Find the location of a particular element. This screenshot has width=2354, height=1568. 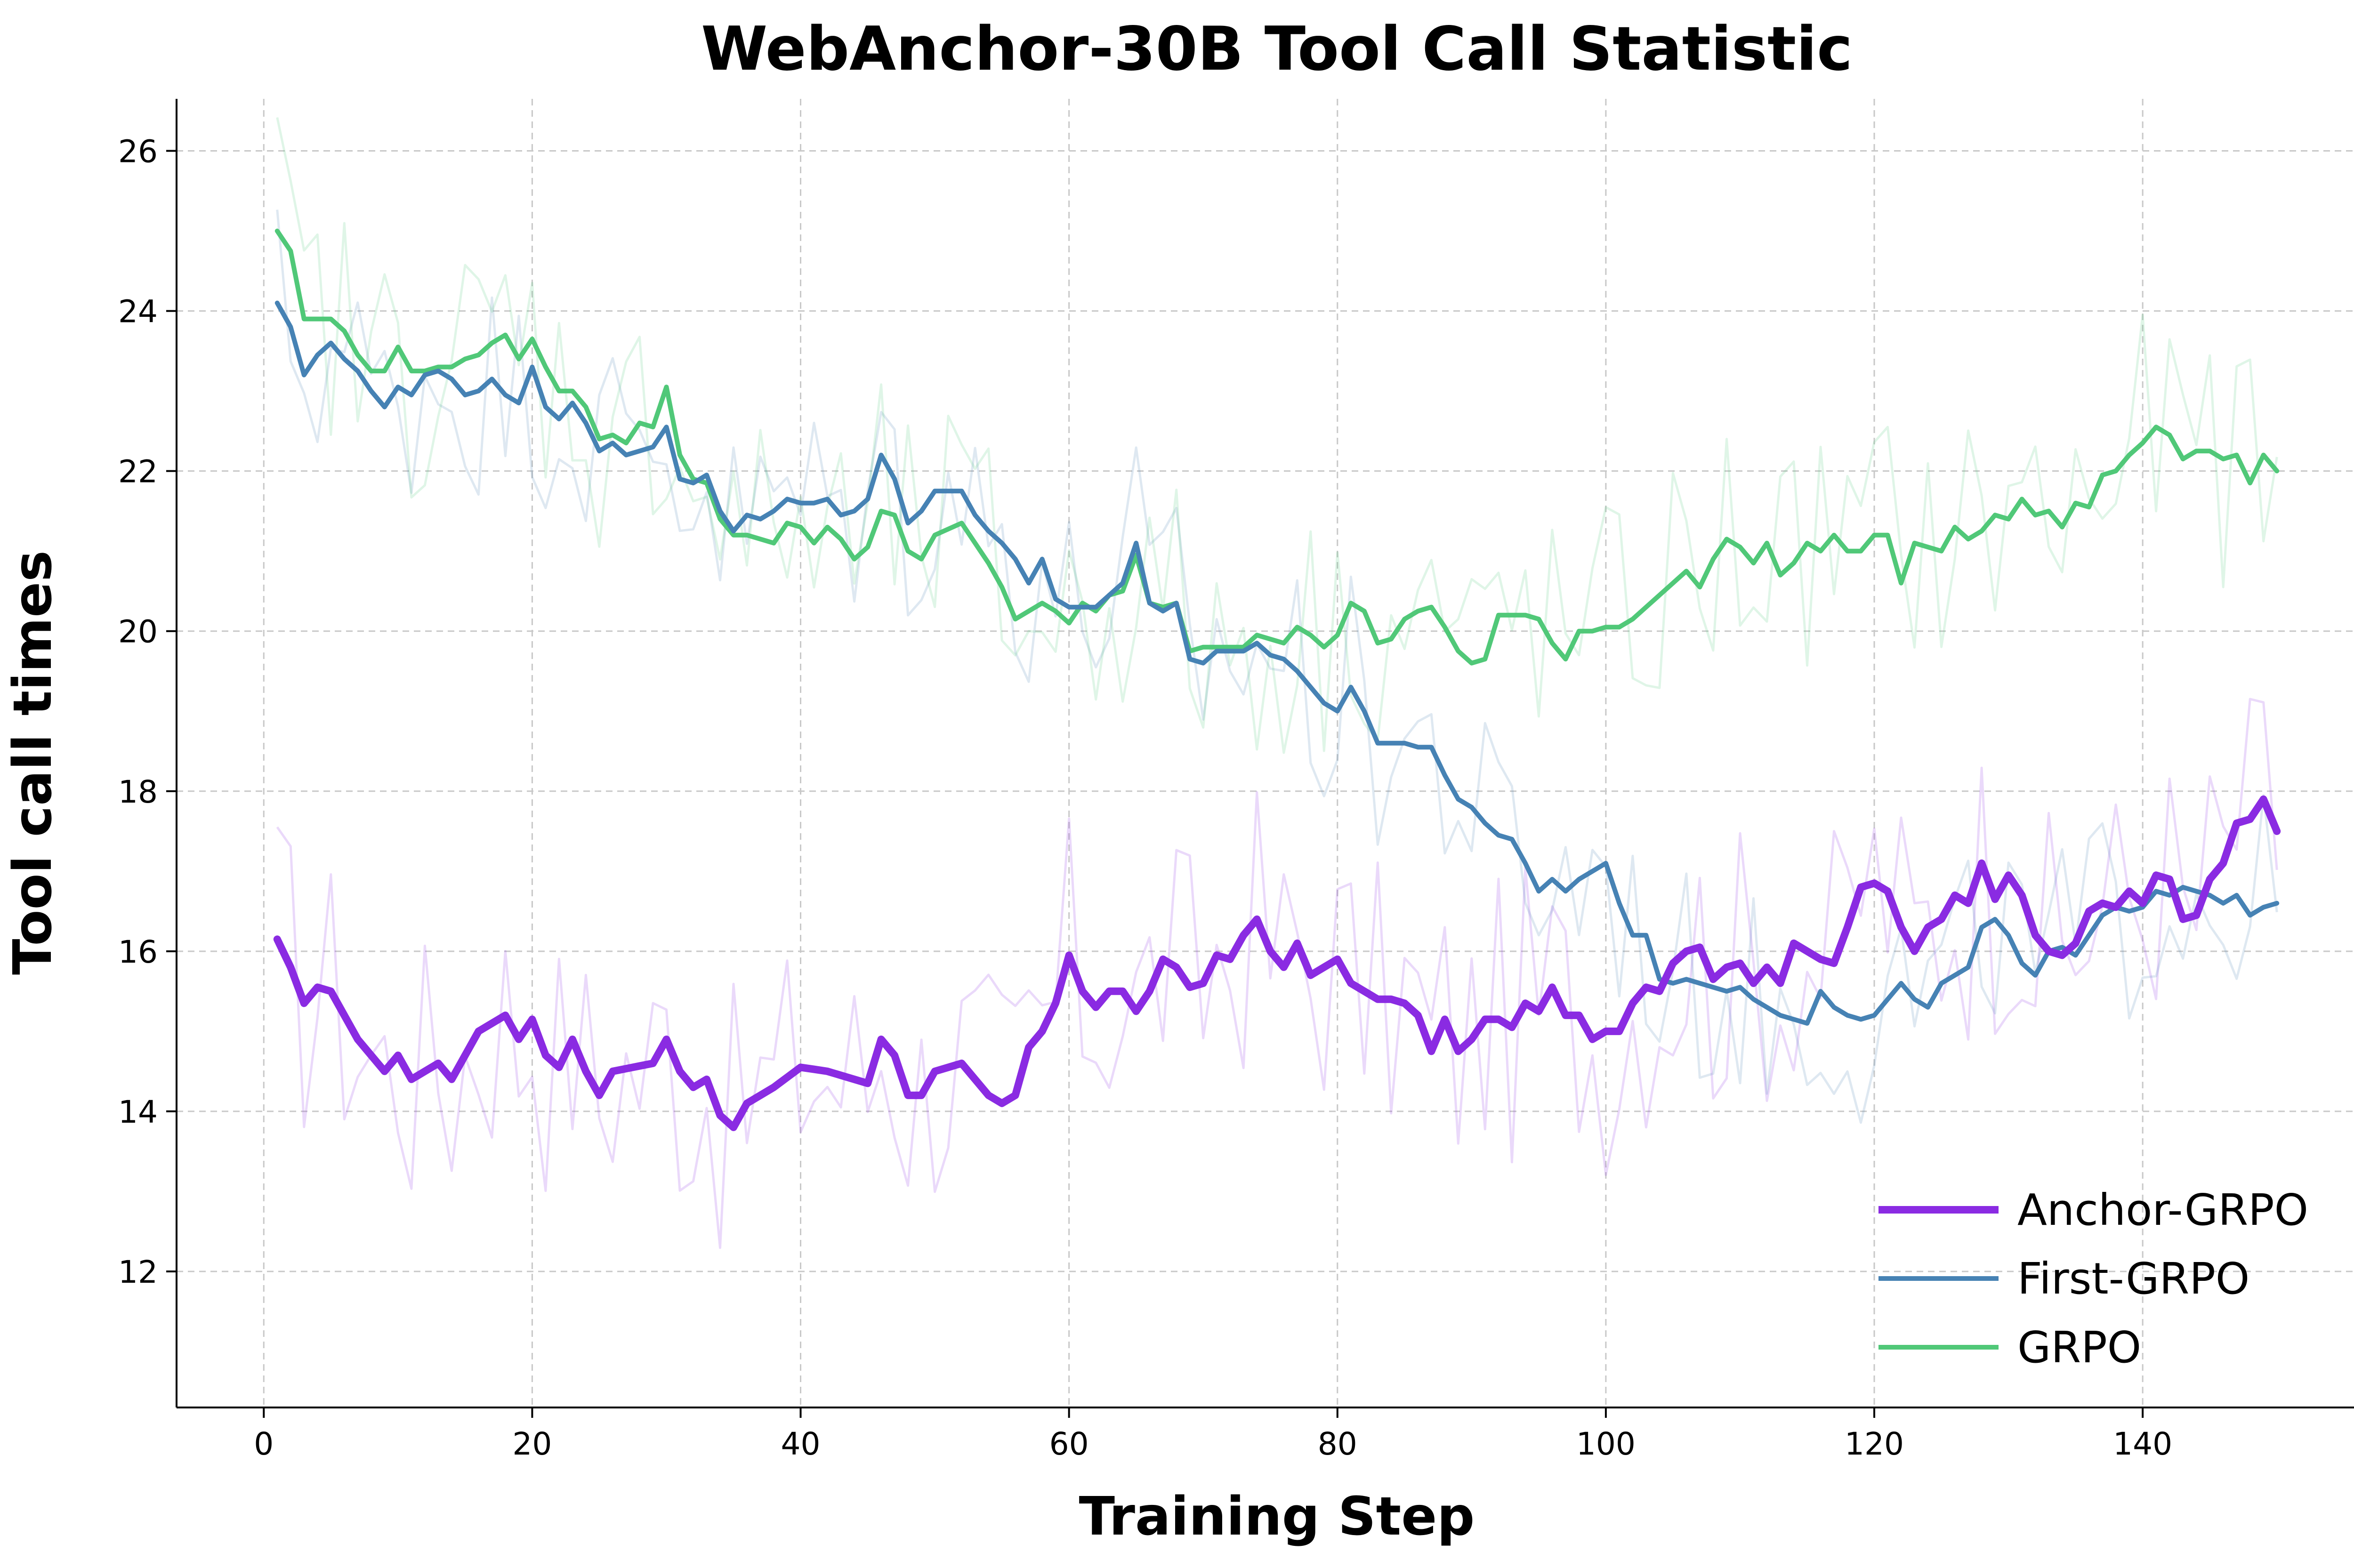

y-tick-label: 16 is located at coordinates (138, 952).